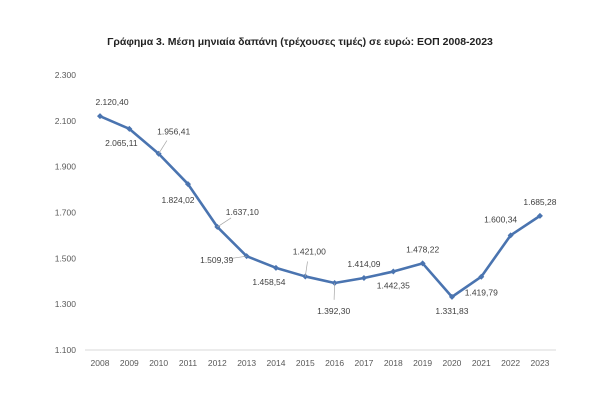 The image size is (600, 402). I want to click on data-label: 1.600,34, so click(500, 219).